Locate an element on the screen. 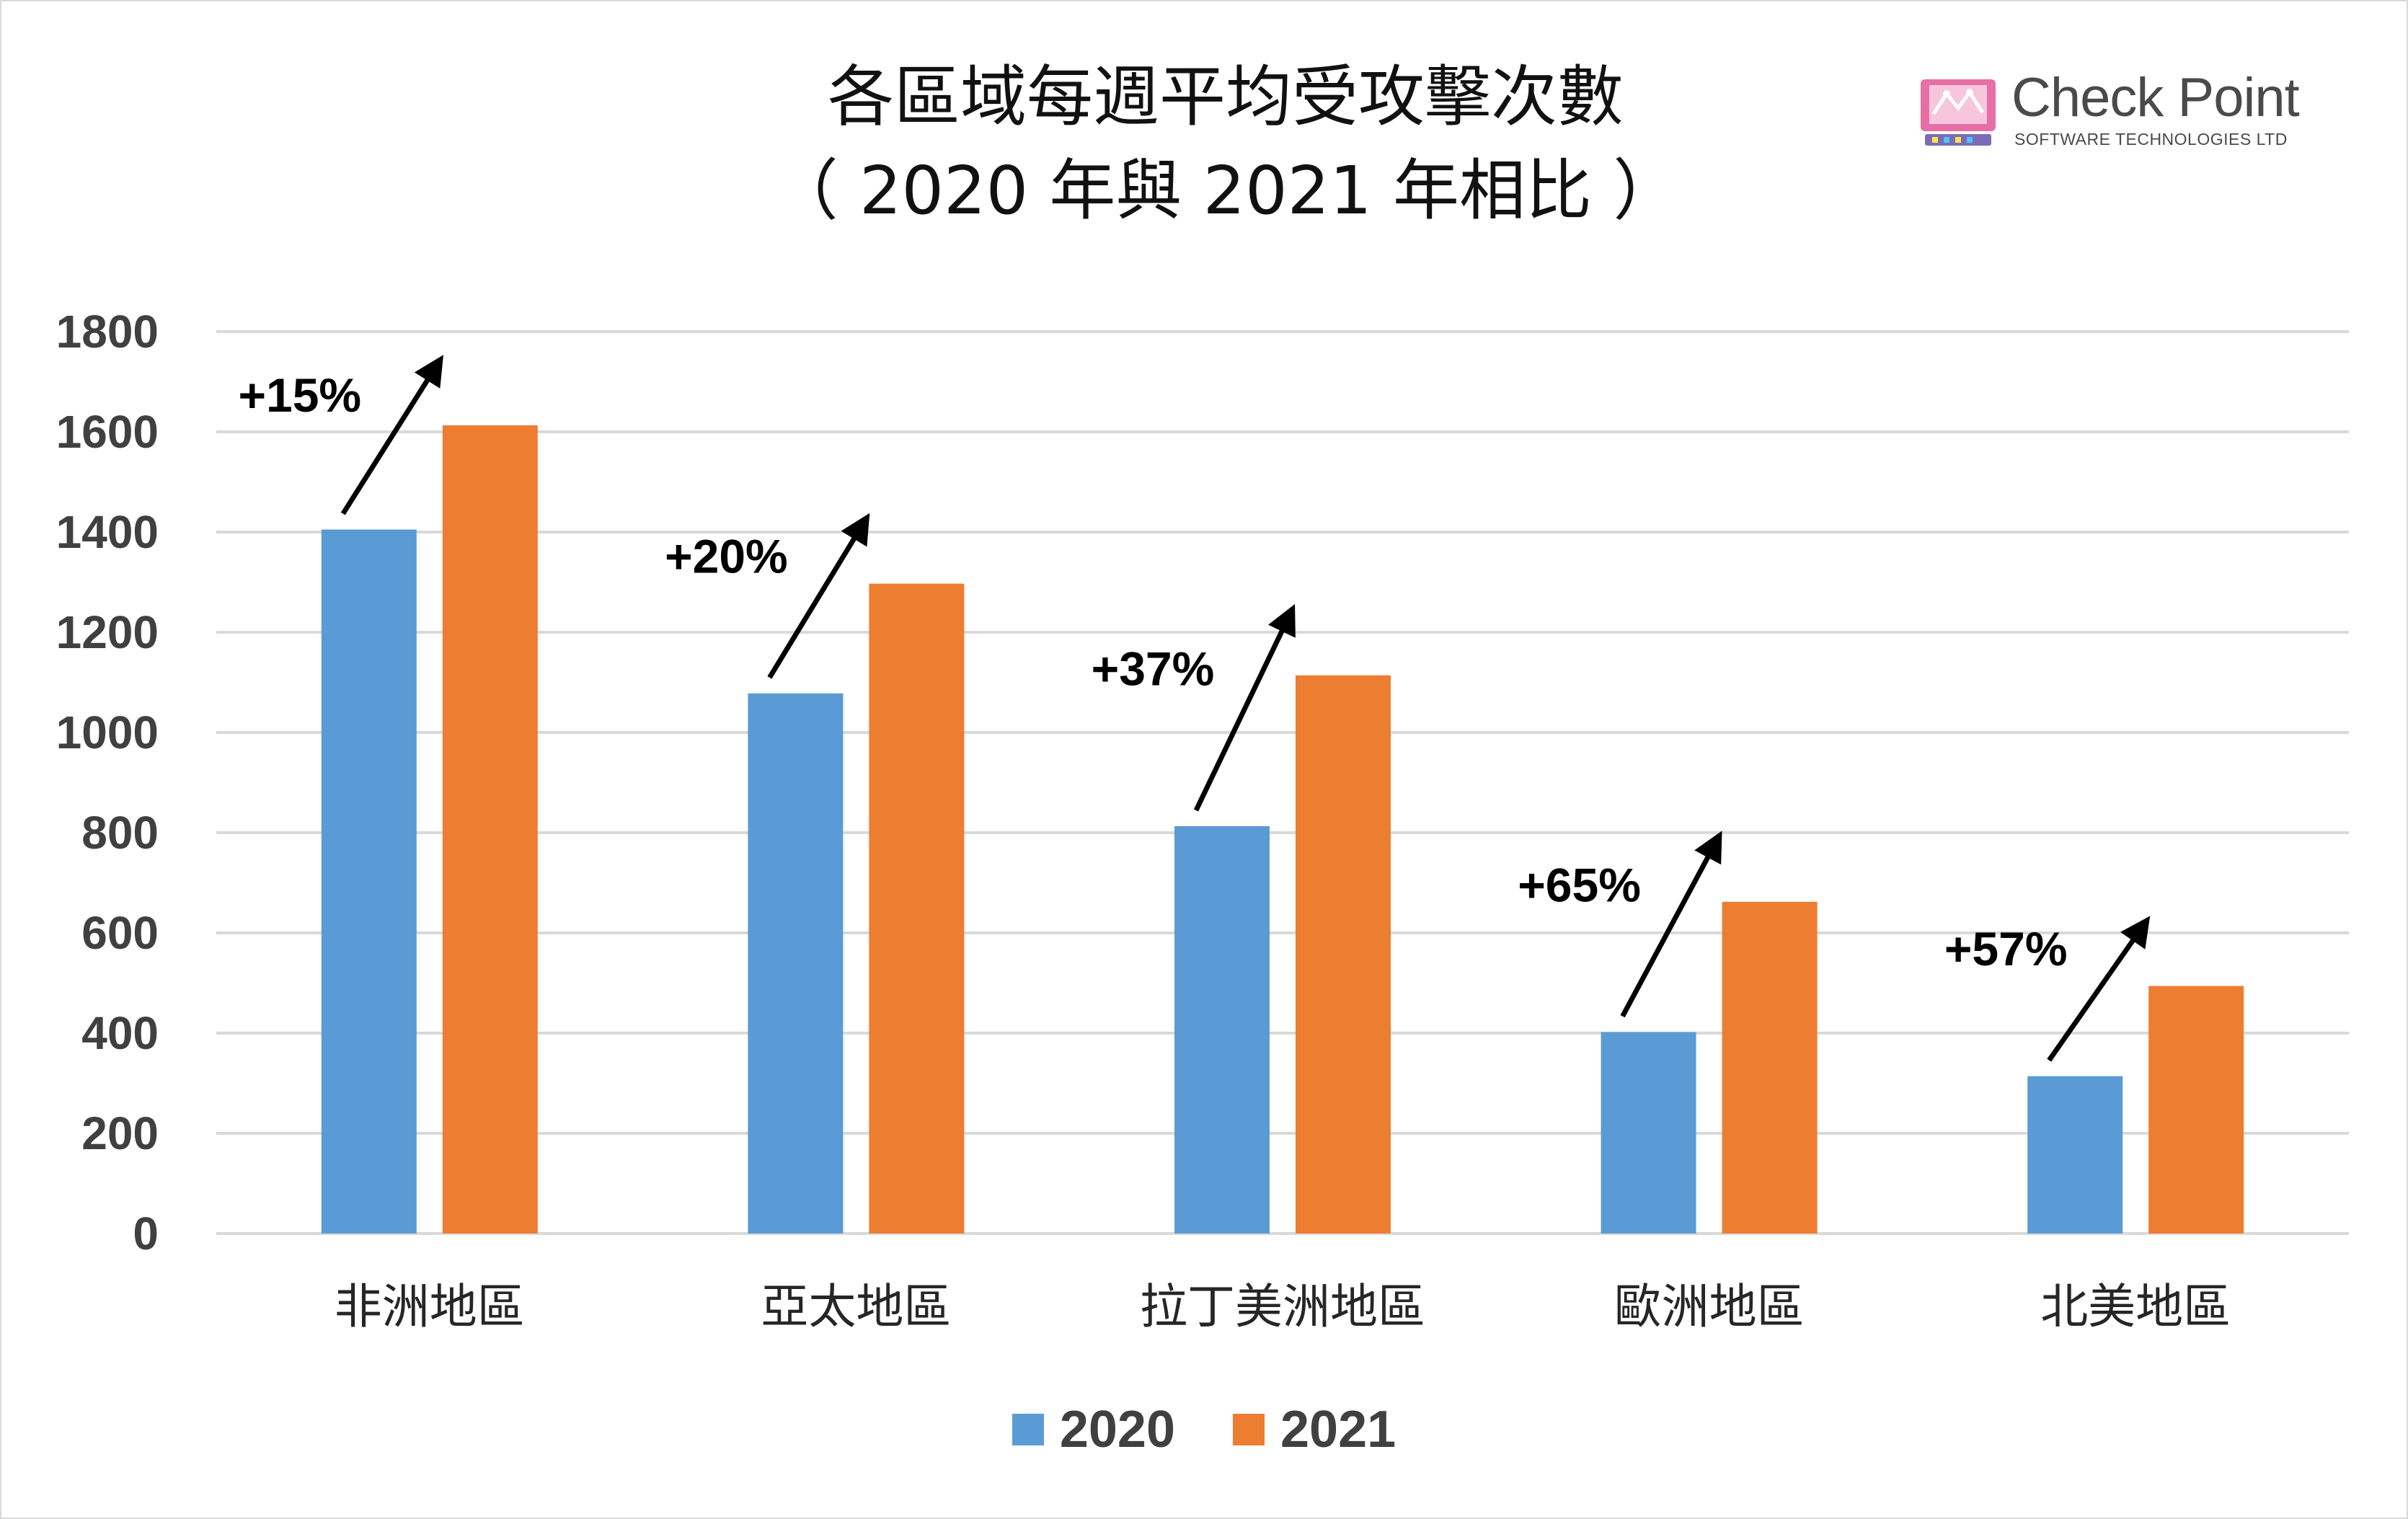 The image size is (2408, 1519). y-tick-label: 200 is located at coordinates (120, 1133).